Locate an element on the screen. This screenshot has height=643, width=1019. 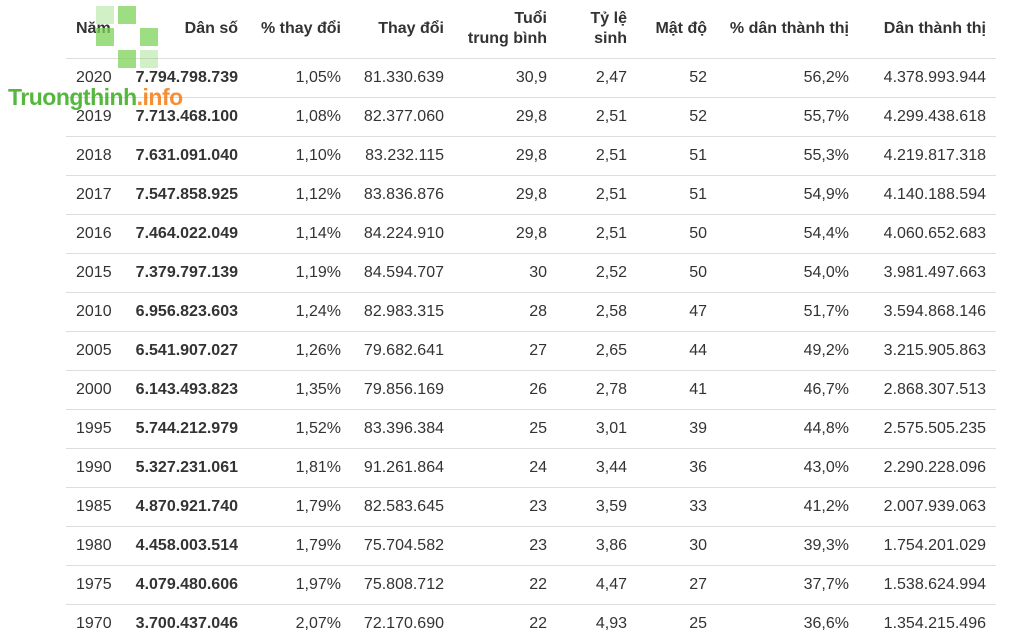
header-pct-change: % thay đổi is located at coordinates (300, 28).